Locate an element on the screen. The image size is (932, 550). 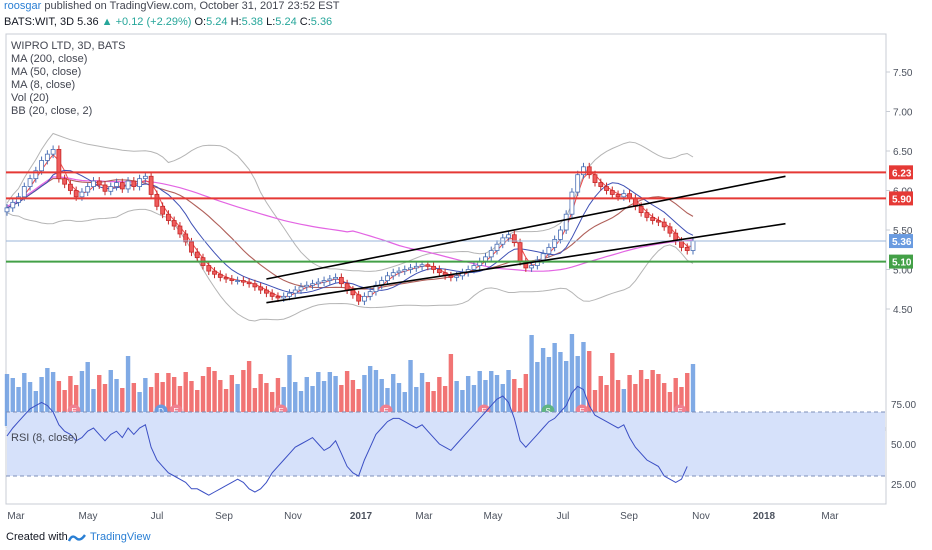
x-tick-label: Jul is located at coordinates (563, 516).